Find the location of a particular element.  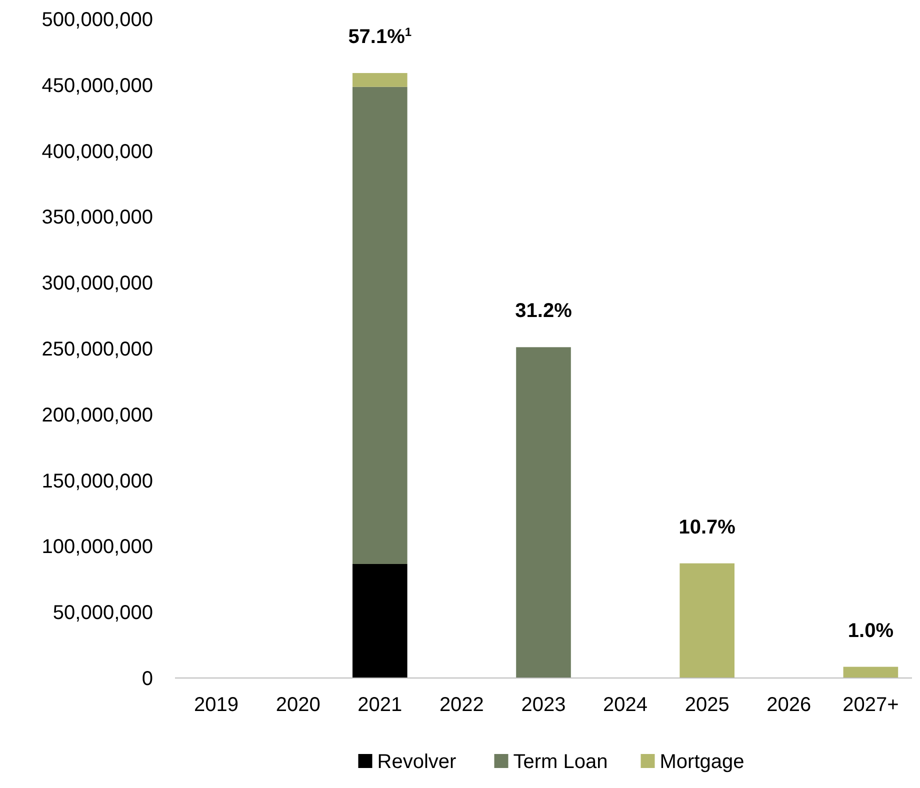

annotation: 10.7% is located at coordinates (707, 527).